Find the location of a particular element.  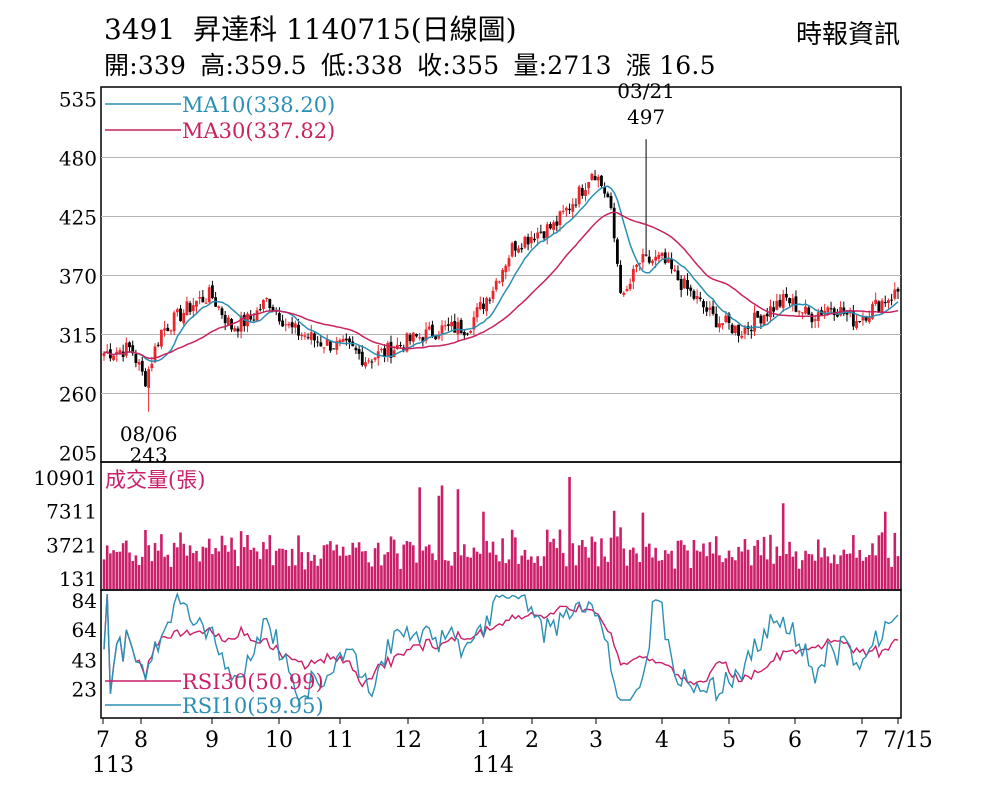

rsi-tick-label: 43 is located at coordinates (84, 660).